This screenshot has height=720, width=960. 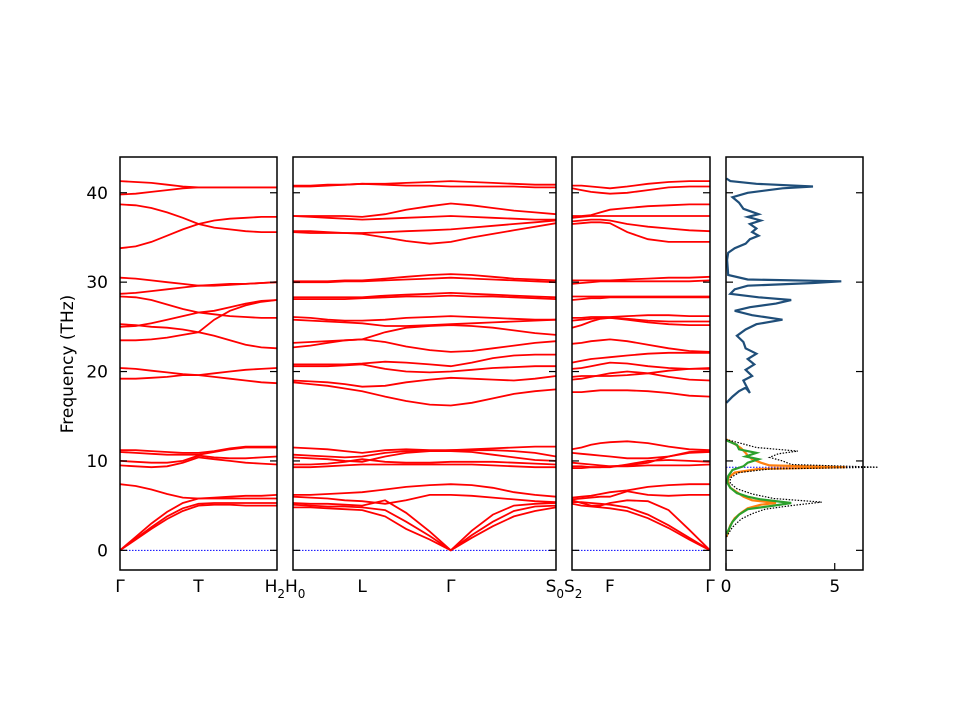 I want to click on x-tick-label-3-3: Γ, so click(x=710, y=587).